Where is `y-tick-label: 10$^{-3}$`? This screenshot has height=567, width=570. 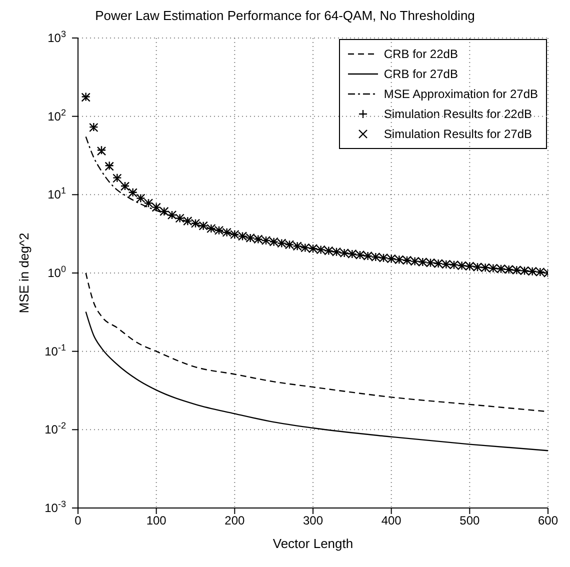
y-tick-label: 10$^{-3}$ is located at coordinates (55, 507).